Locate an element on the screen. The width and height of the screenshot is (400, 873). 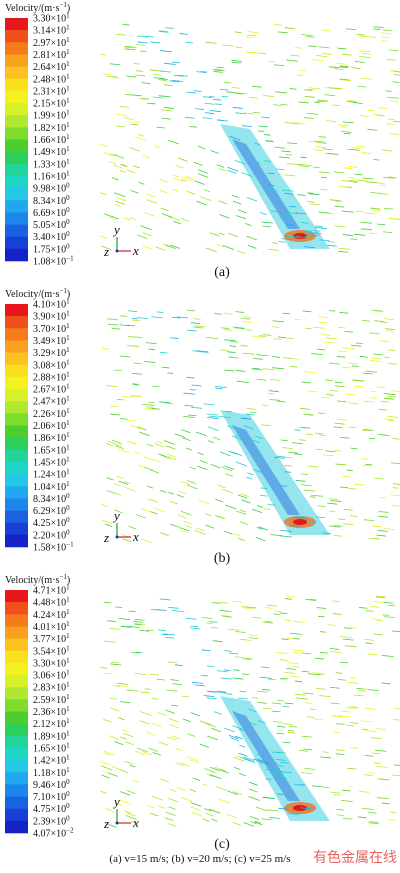
mantissa: 1.24×10 is located at coordinates (49, 475).